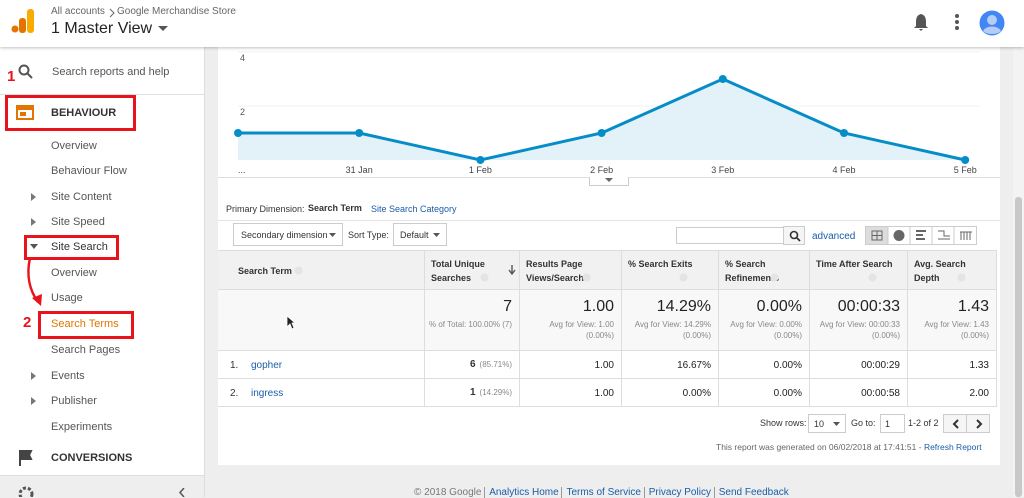 The width and height of the screenshot is (1024, 498). I want to click on nav-item: Experiments, so click(82, 427).